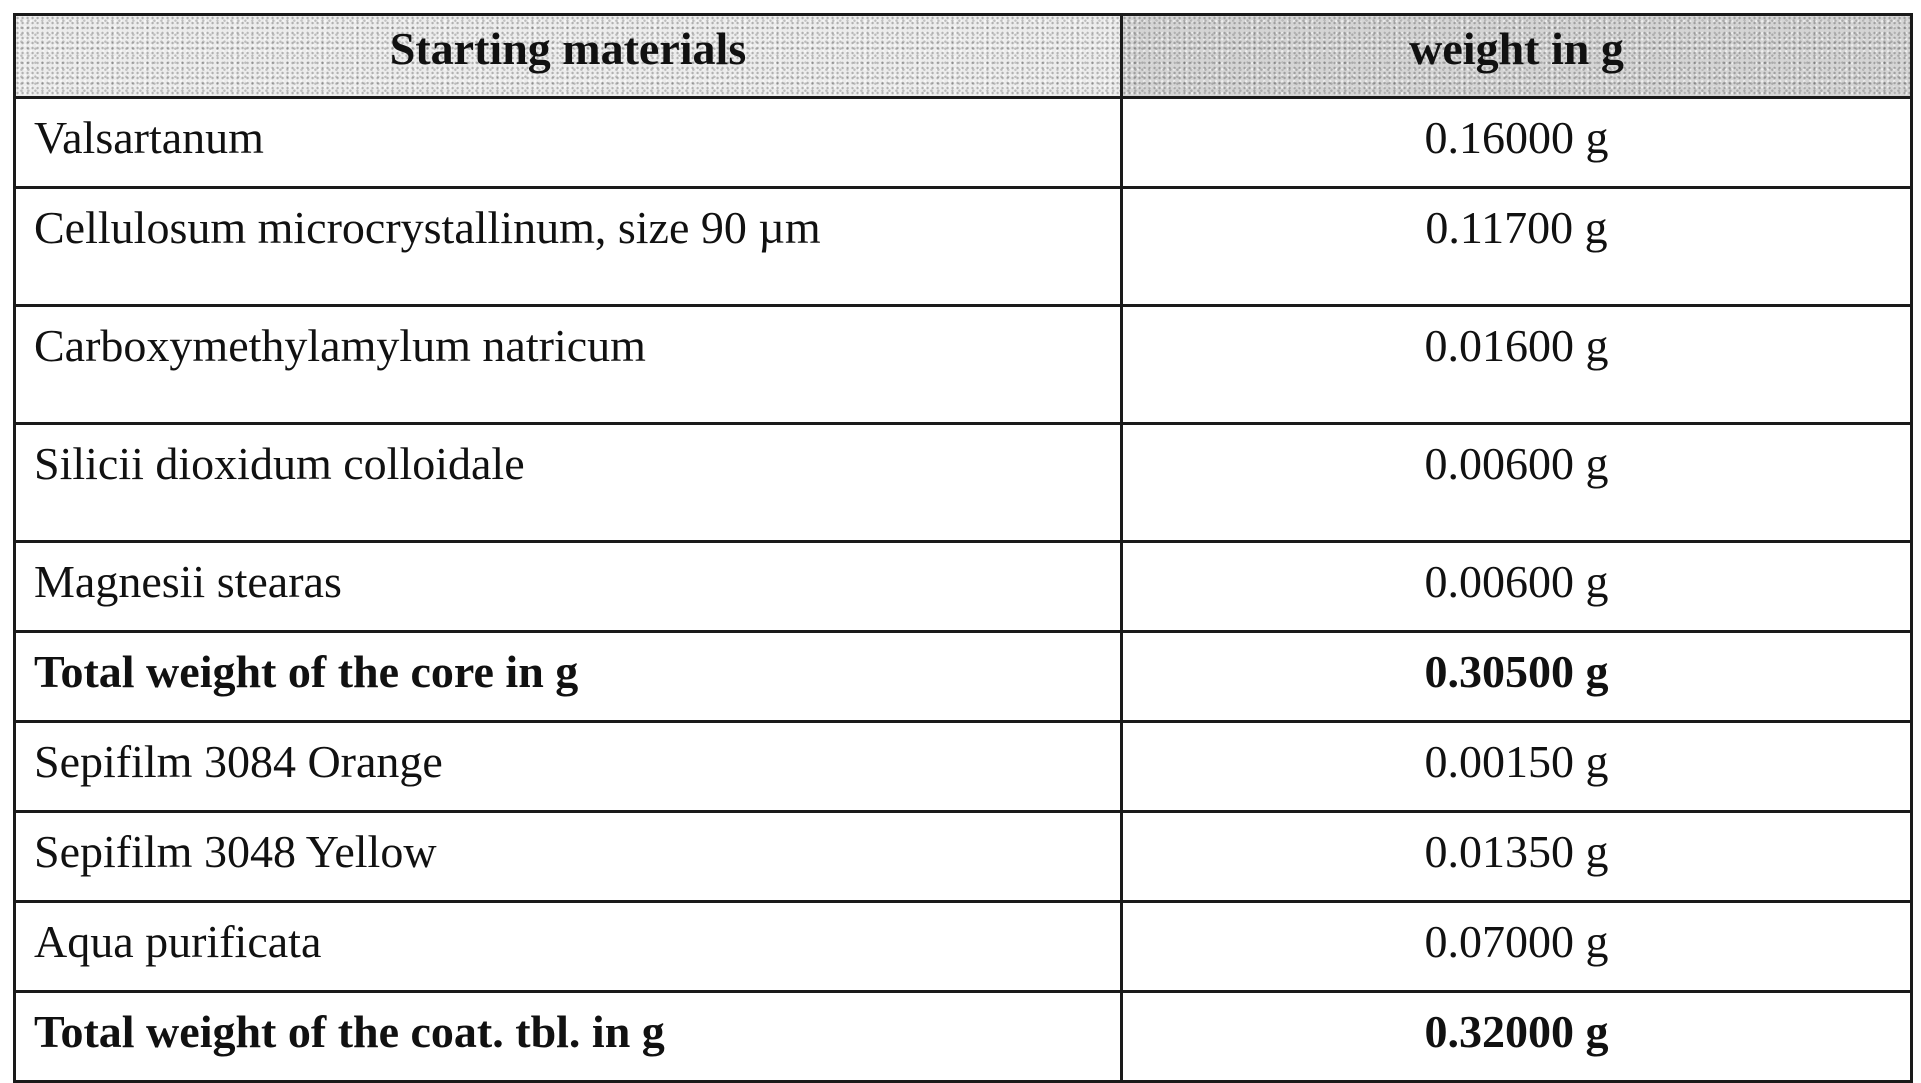 This screenshot has height=1083, width=1921. Describe the element at coordinates (568, 856) in the screenshot. I see `material-name: Sepifilm 3048 Yellow` at that location.